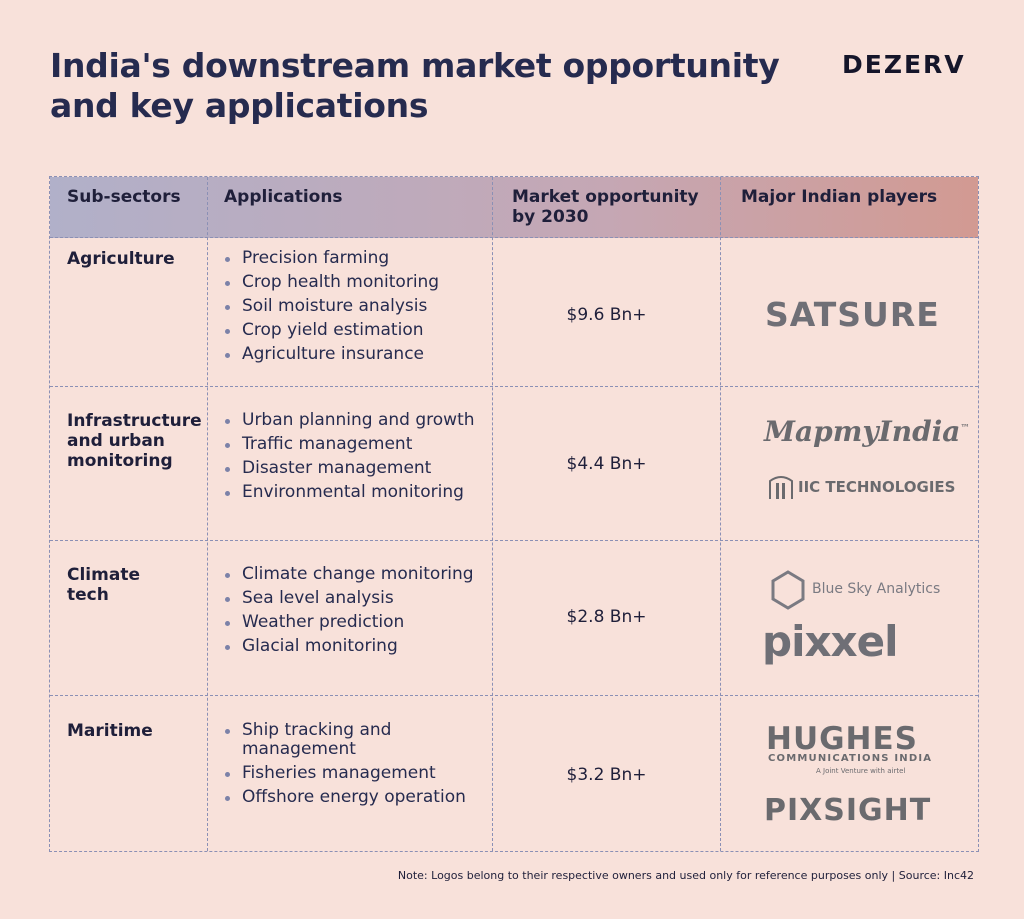 Image resolution: width=1024 pixels, height=919 pixels. What do you see at coordinates (359, 258) in the screenshot?
I see `list-item: Precision farming` at bounding box center [359, 258].